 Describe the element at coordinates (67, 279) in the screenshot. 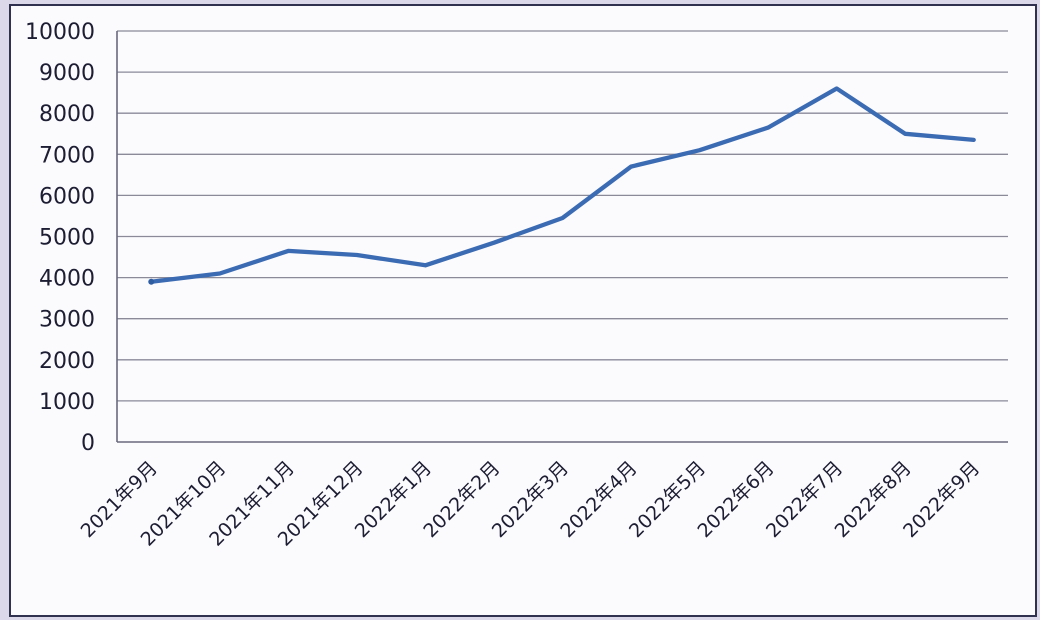

I see `y-tick-label: 4000` at that location.